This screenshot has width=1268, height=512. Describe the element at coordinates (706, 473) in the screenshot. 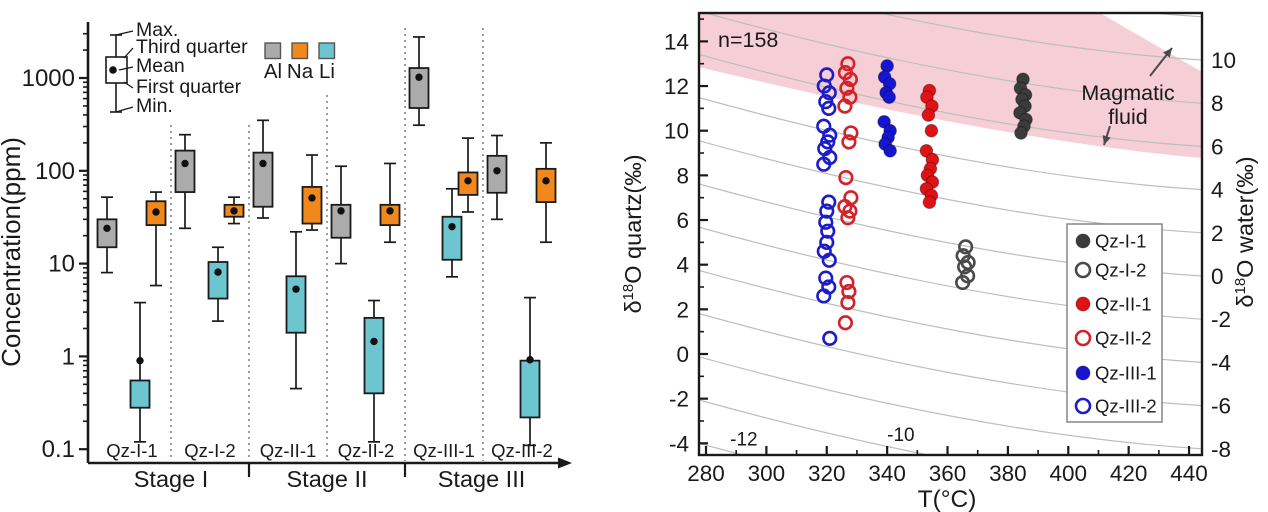

I see `x-tick-label: 280` at that location.